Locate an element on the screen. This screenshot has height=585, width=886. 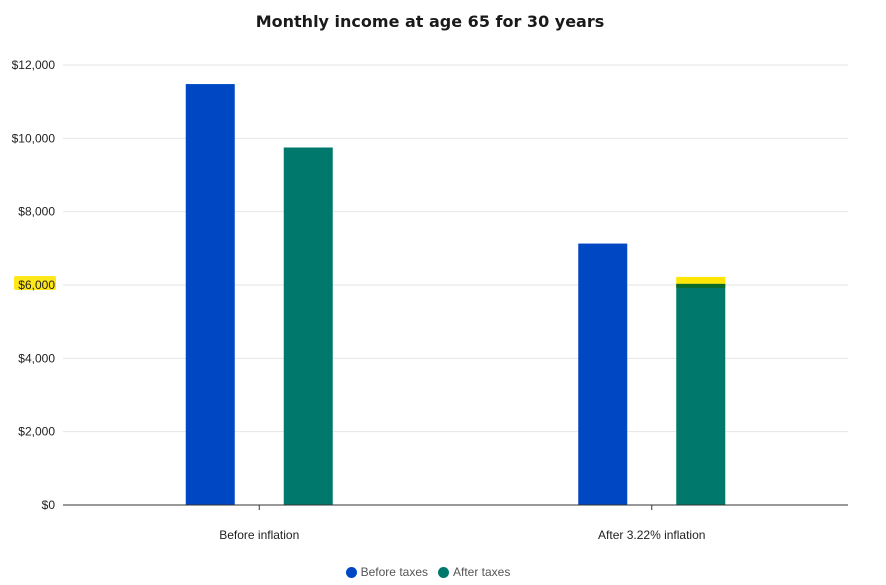
y-tick-label: $4,000 is located at coordinates (36, 358).